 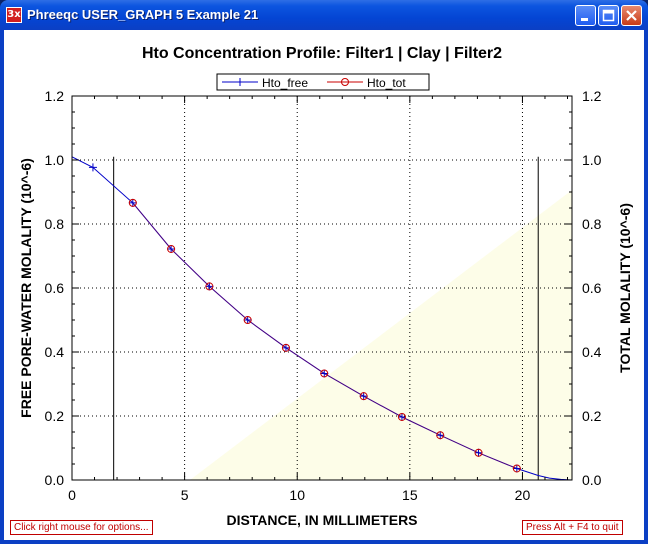 What do you see at coordinates (55, 480) in the screenshot?
I see `y-tick-label: 0.0` at bounding box center [55, 480].